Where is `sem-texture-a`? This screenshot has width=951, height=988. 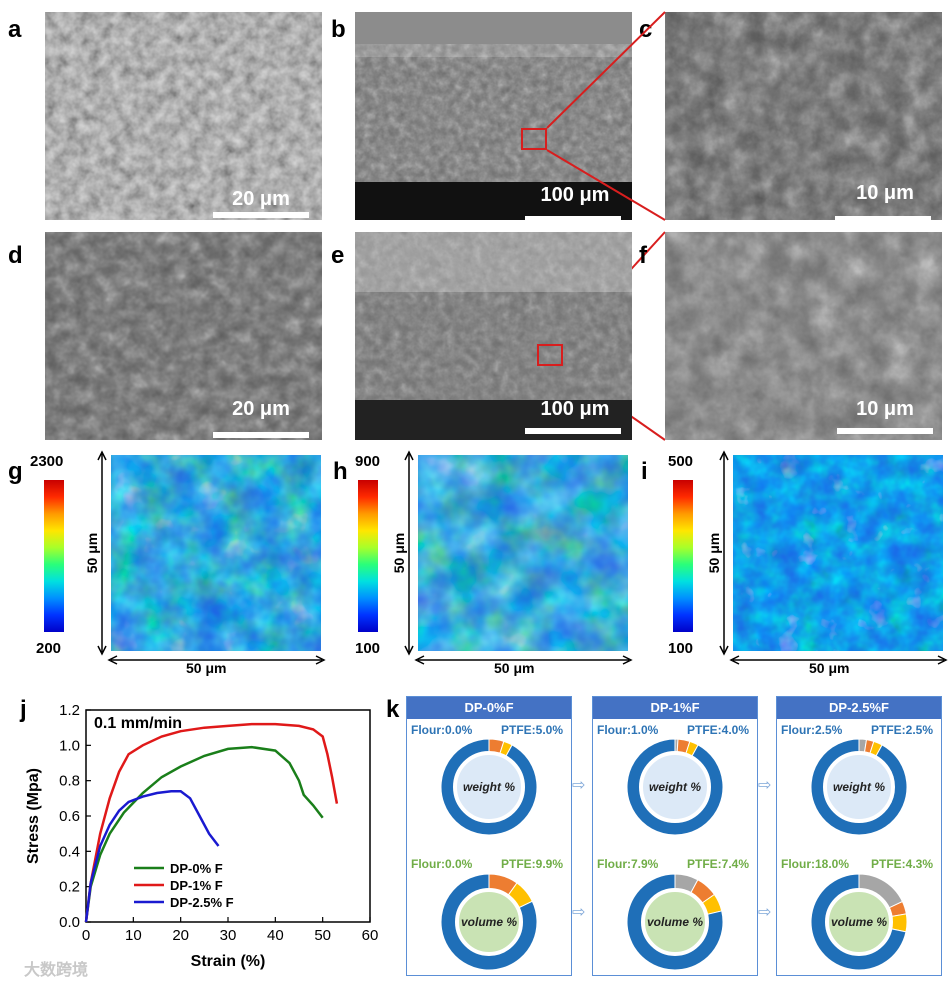 sem-texture-a is located at coordinates (183, 116).